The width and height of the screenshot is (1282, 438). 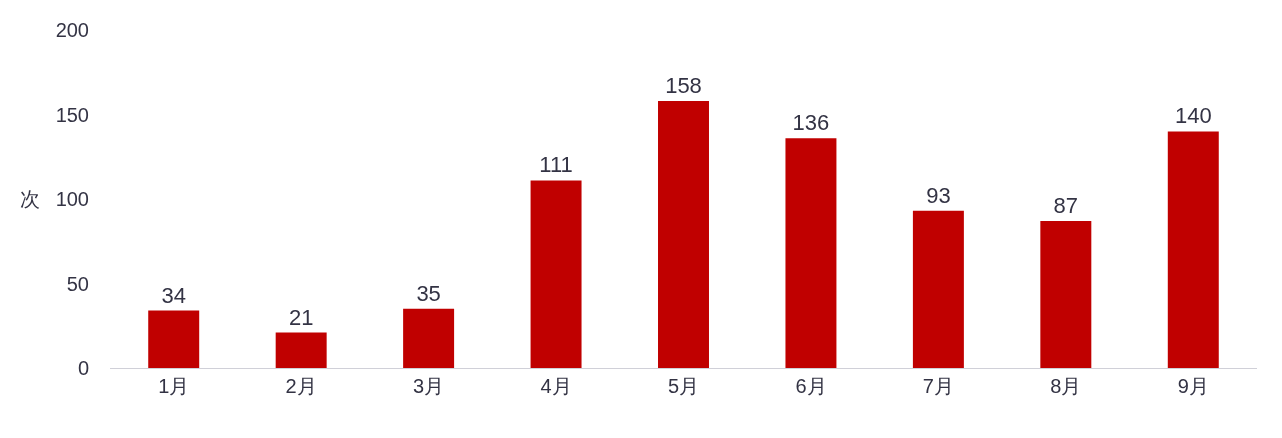 What do you see at coordinates (77, 283) in the screenshot?
I see `y-tick-label: 50` at bounding box center [77, 283].